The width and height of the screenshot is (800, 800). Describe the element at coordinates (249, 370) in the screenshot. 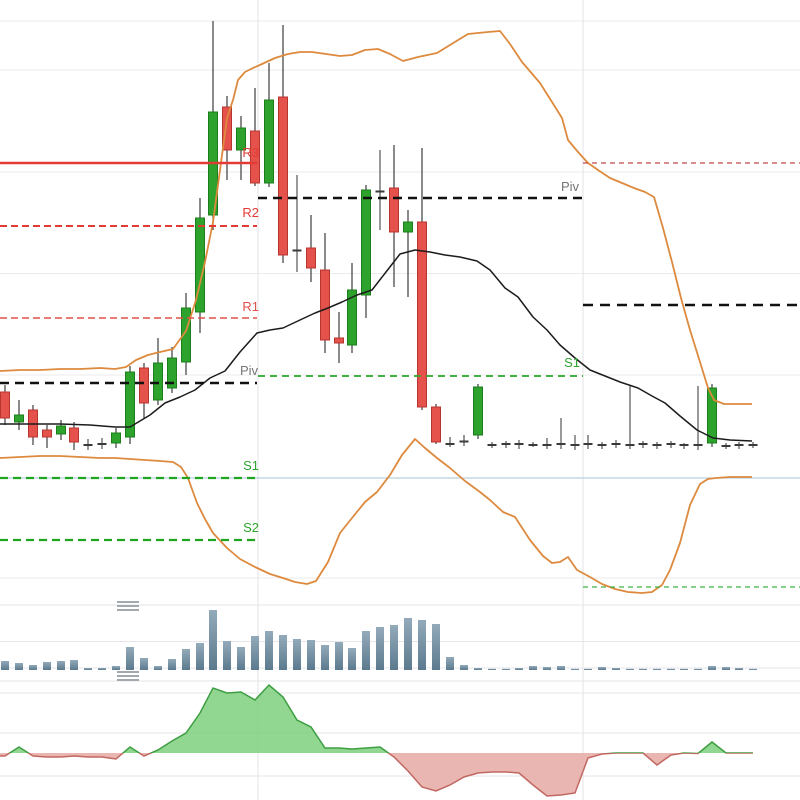

I see `pivot-label-piv-3: Piv` at that location.